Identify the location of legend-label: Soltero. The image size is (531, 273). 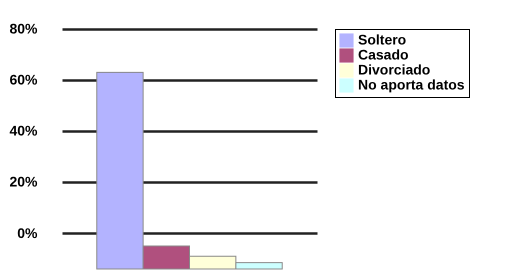
(382, 40).